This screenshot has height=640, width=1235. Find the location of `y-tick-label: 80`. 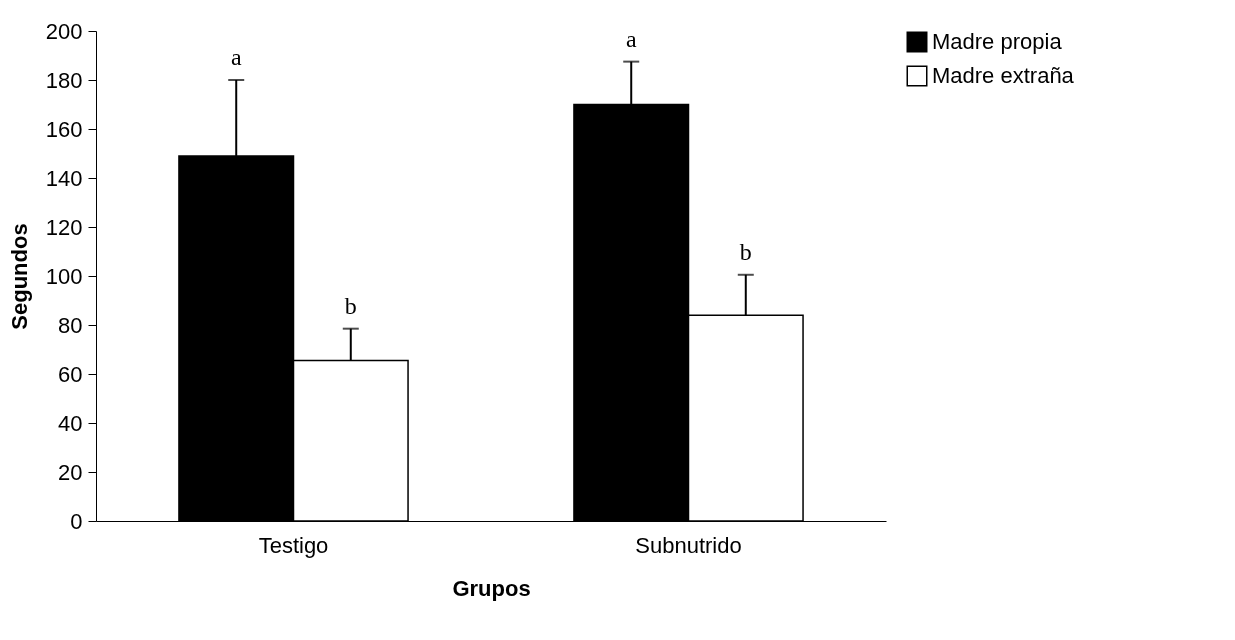

y-tick-label: 80 is located at coordinates (70, 325).